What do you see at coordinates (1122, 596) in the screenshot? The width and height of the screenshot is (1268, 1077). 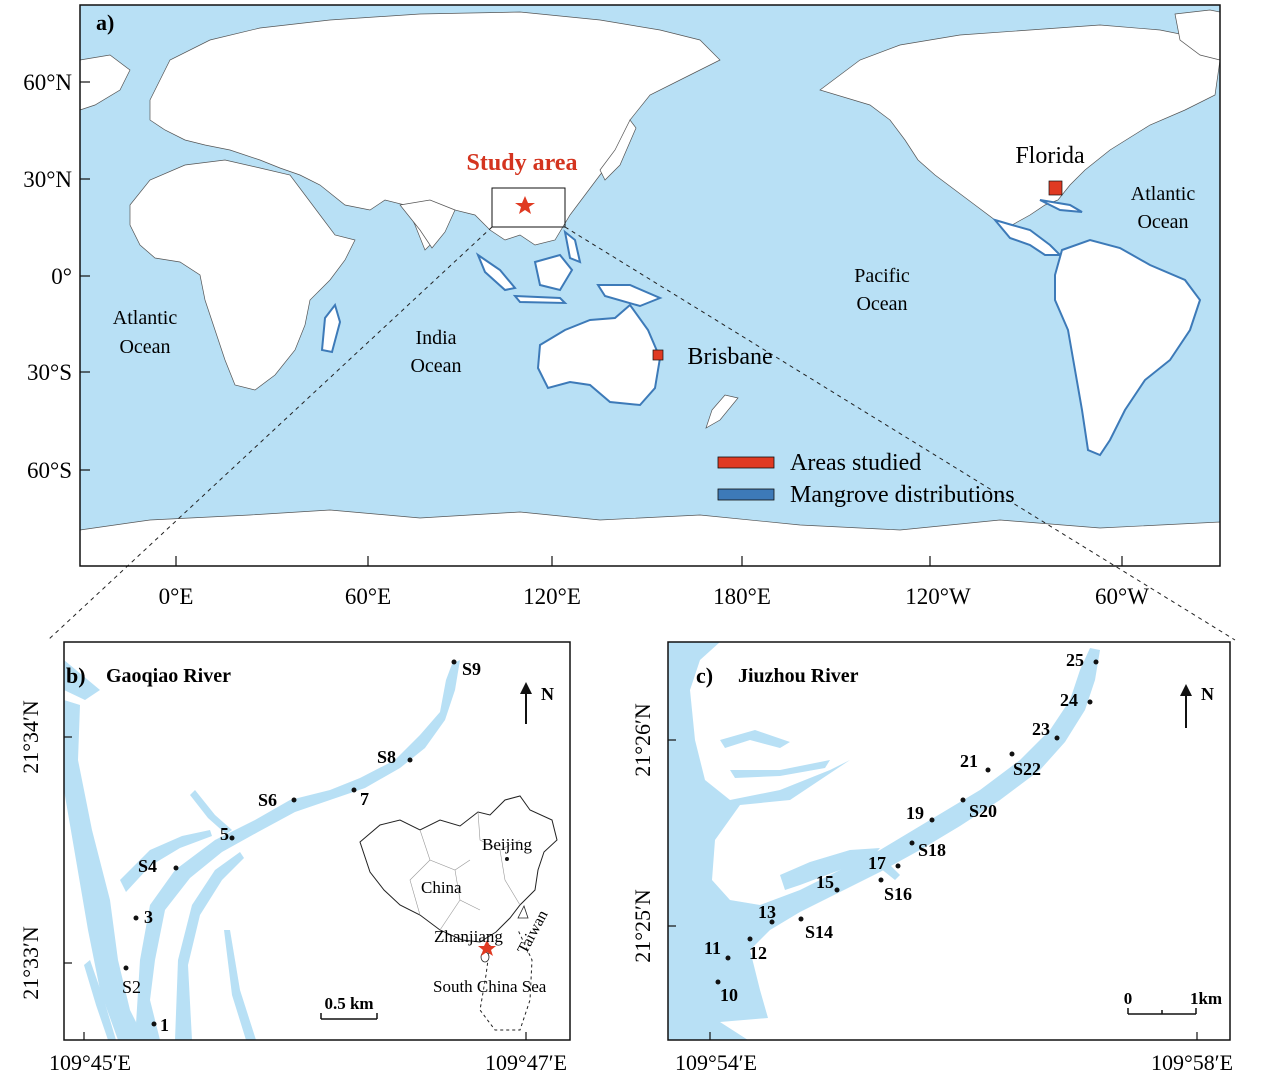 I see `x-tick-60w: 60°W` at bounding box center [1122, 596].